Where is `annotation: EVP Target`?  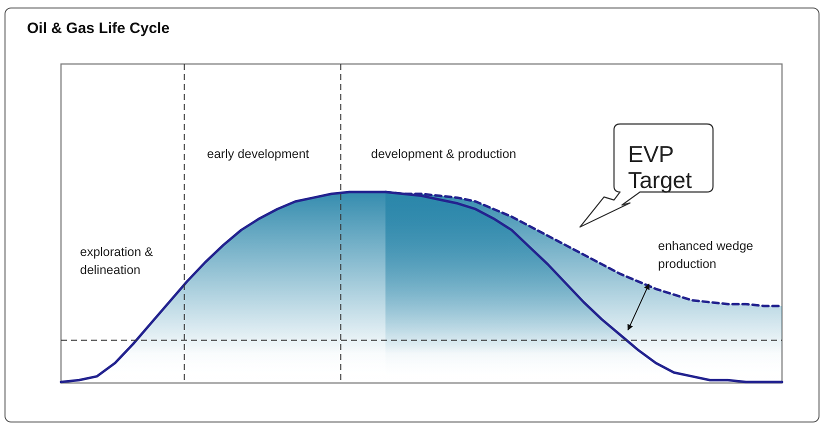
annotation: EVP Target is located at coordinates (660, 167).